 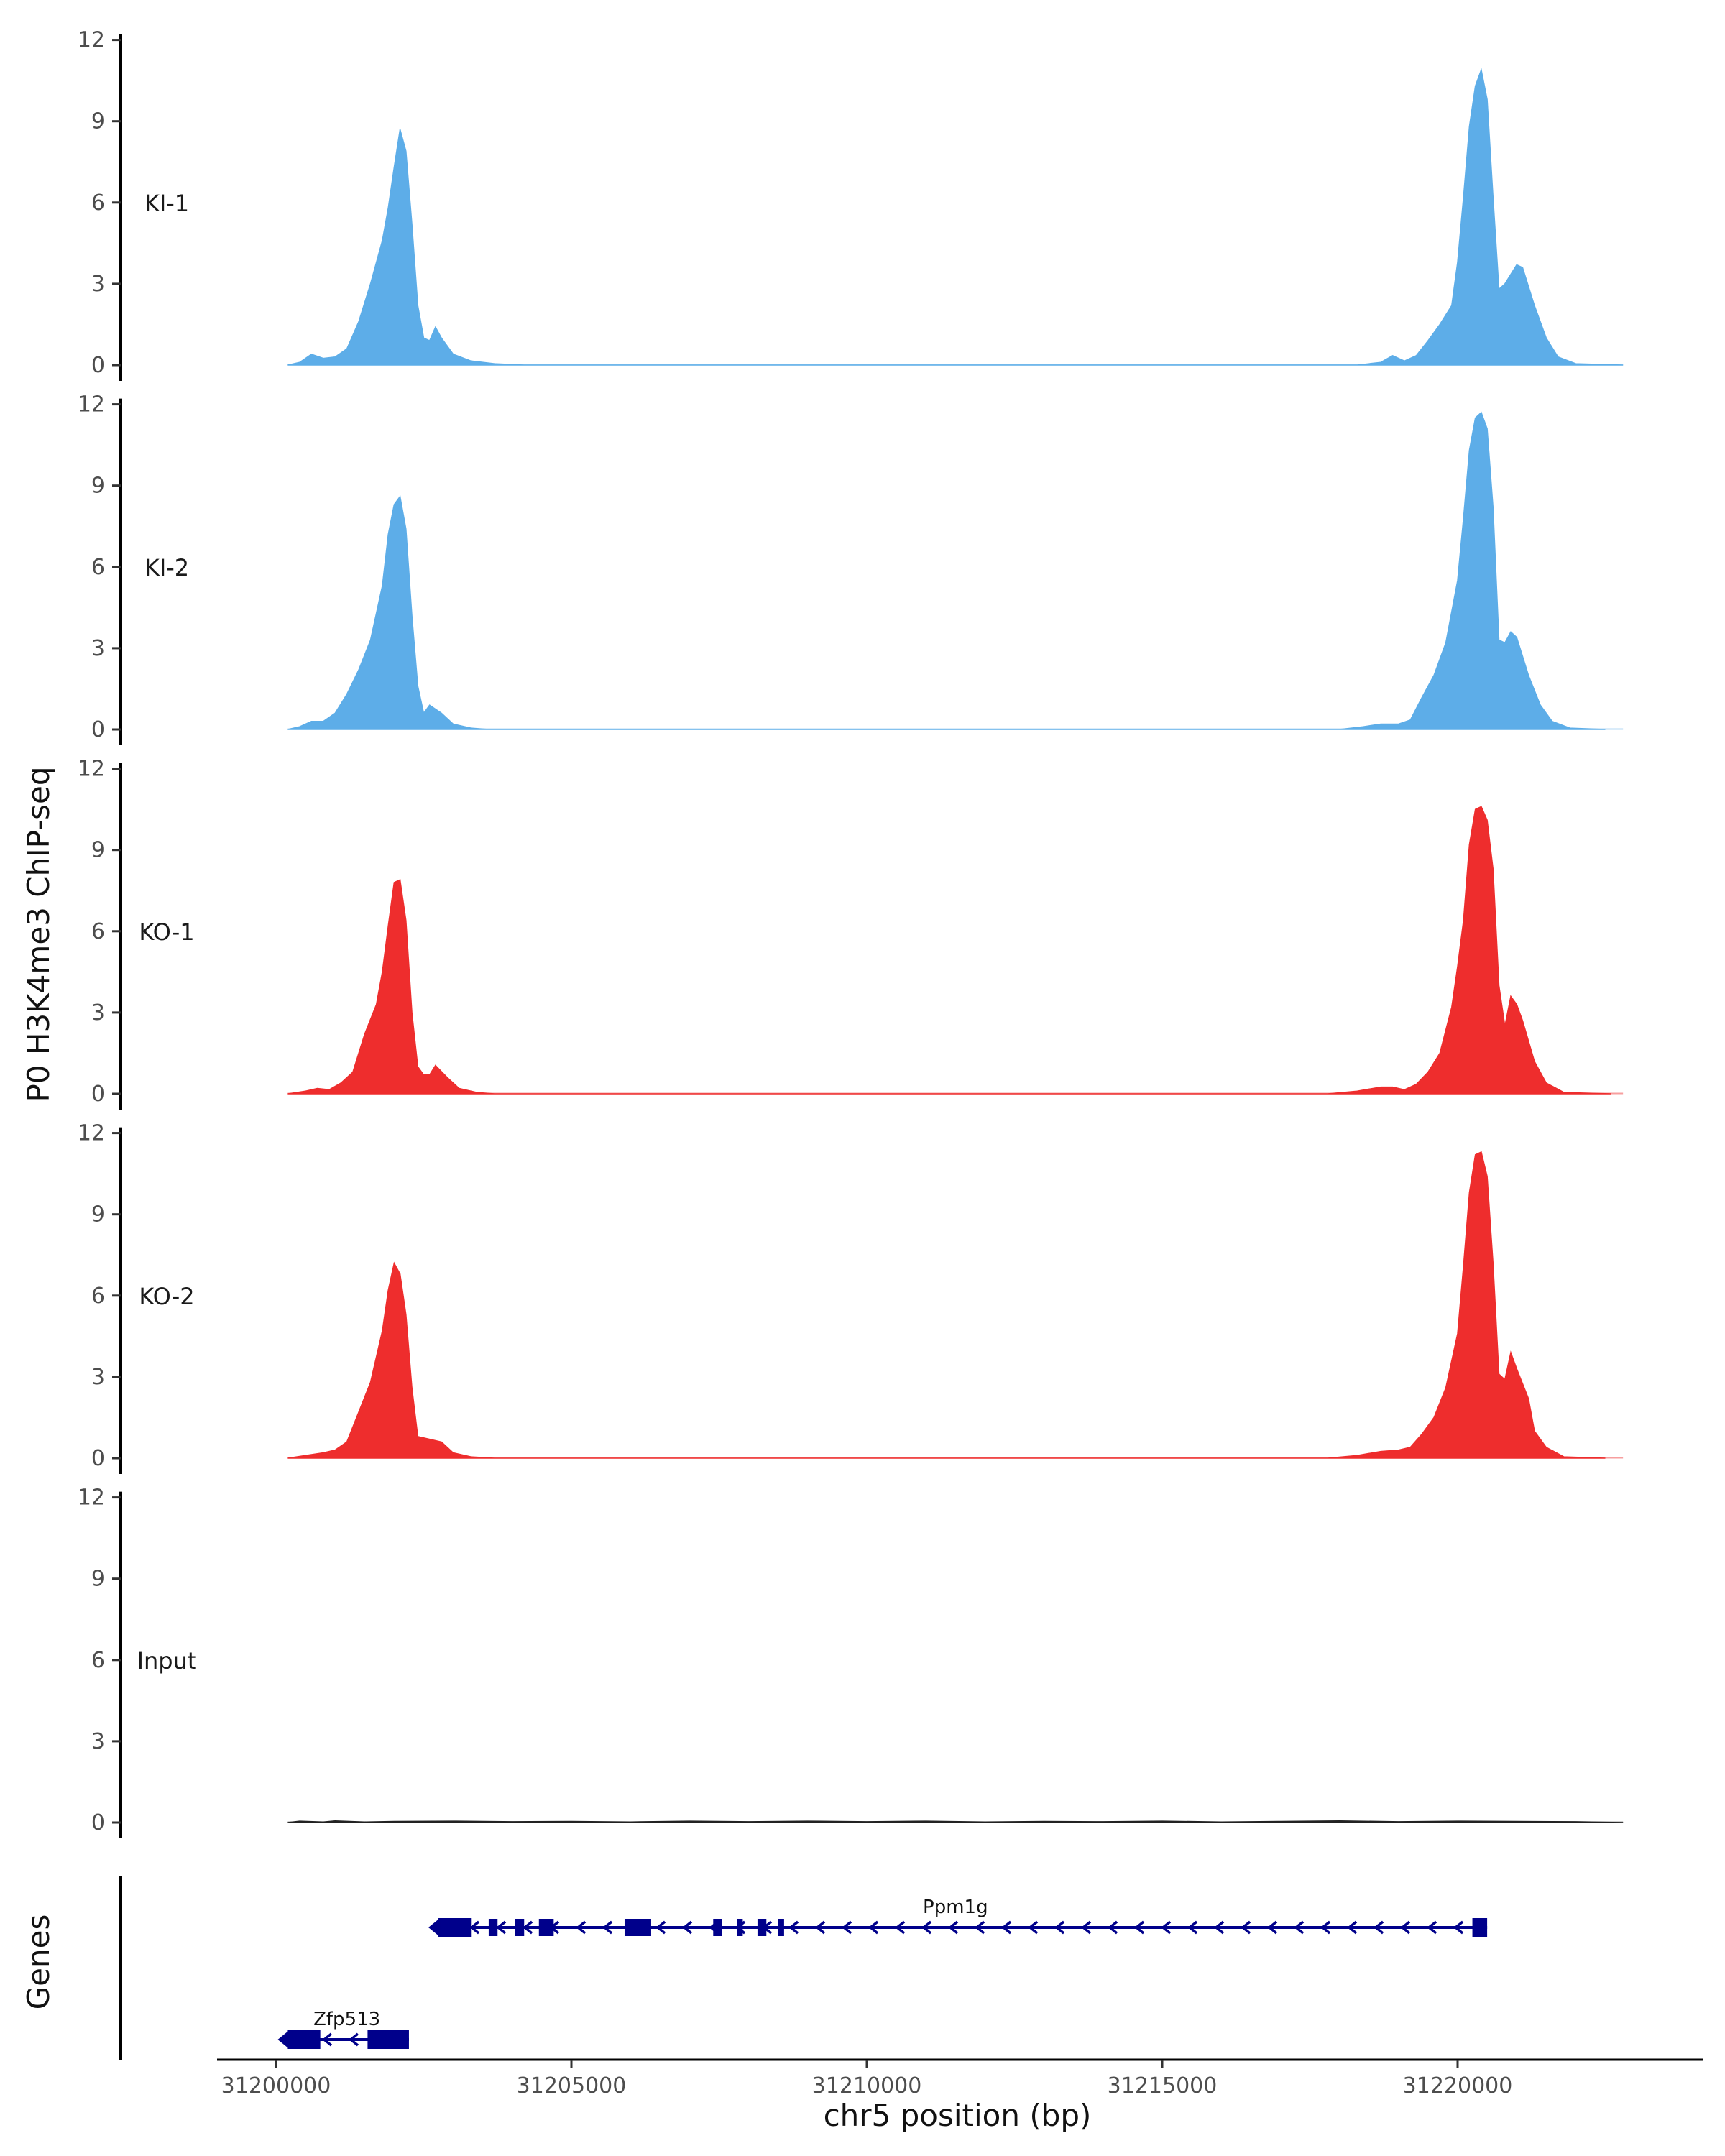 What do you see at coordinates (38, 1963) in the screenshot?
I see `genes-axis-title: Genes` at bounding box center [38, 1963].